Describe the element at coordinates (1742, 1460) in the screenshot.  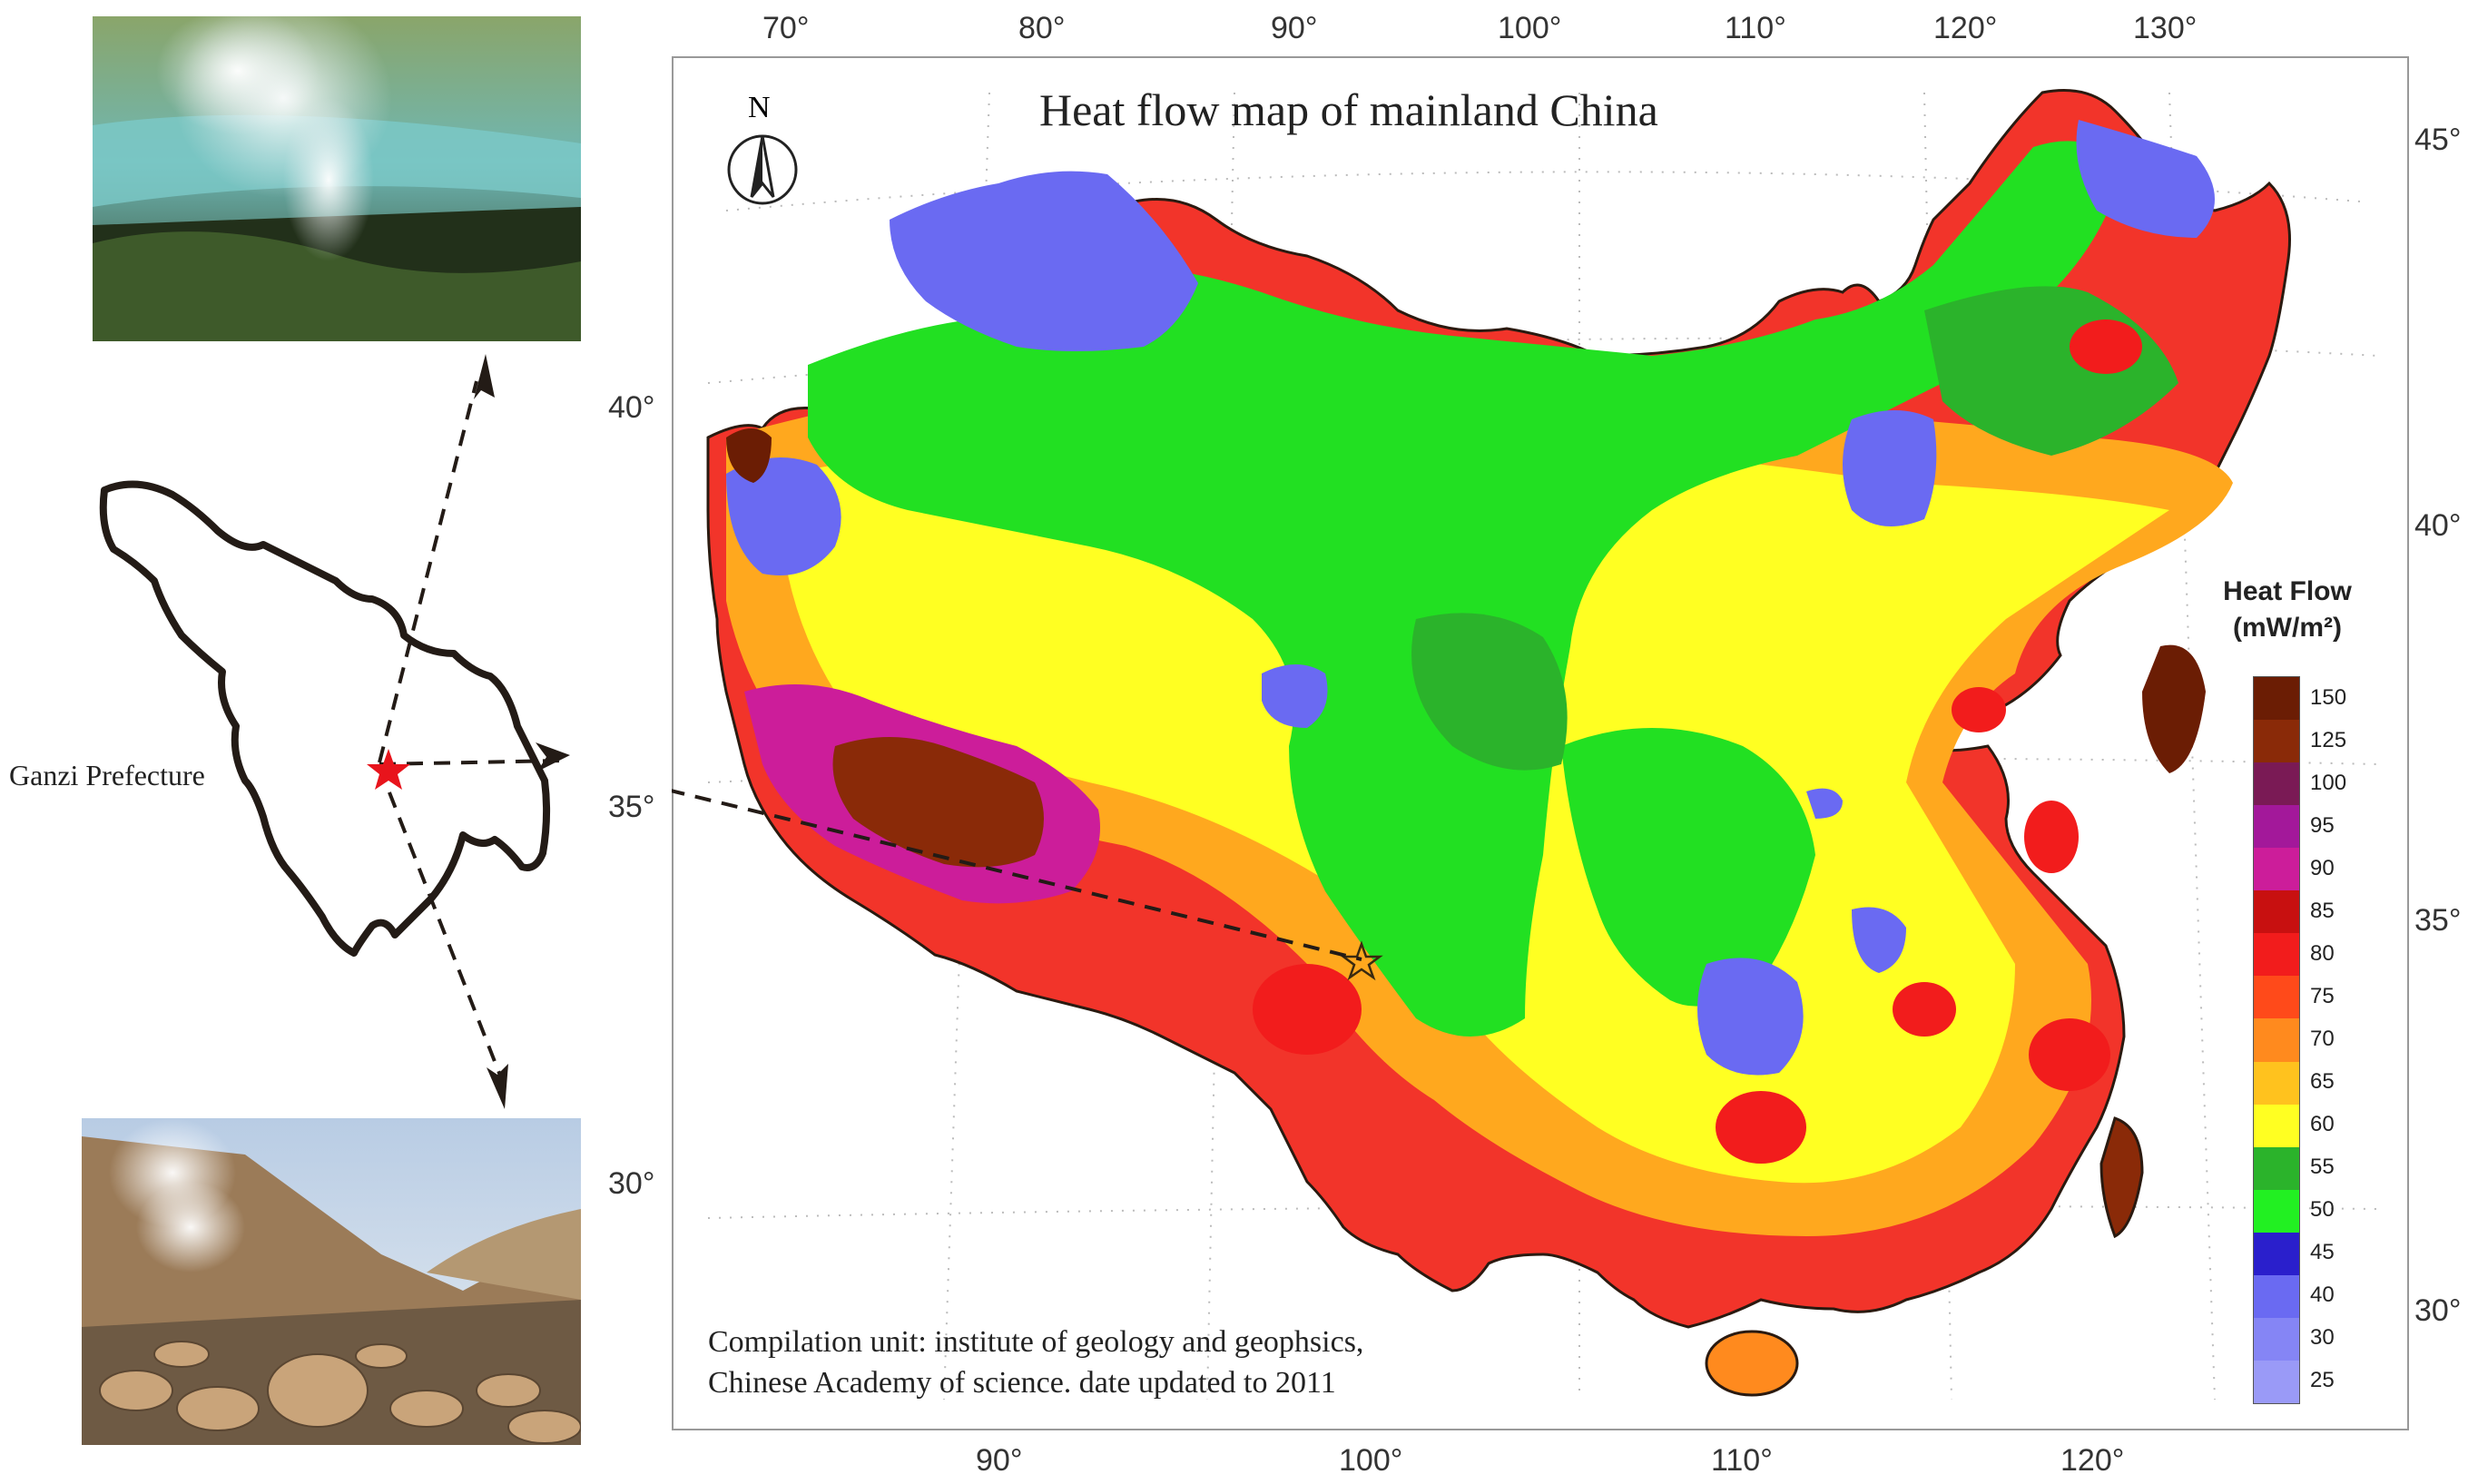
I see `lon-bottom-110: 110°` at that location.